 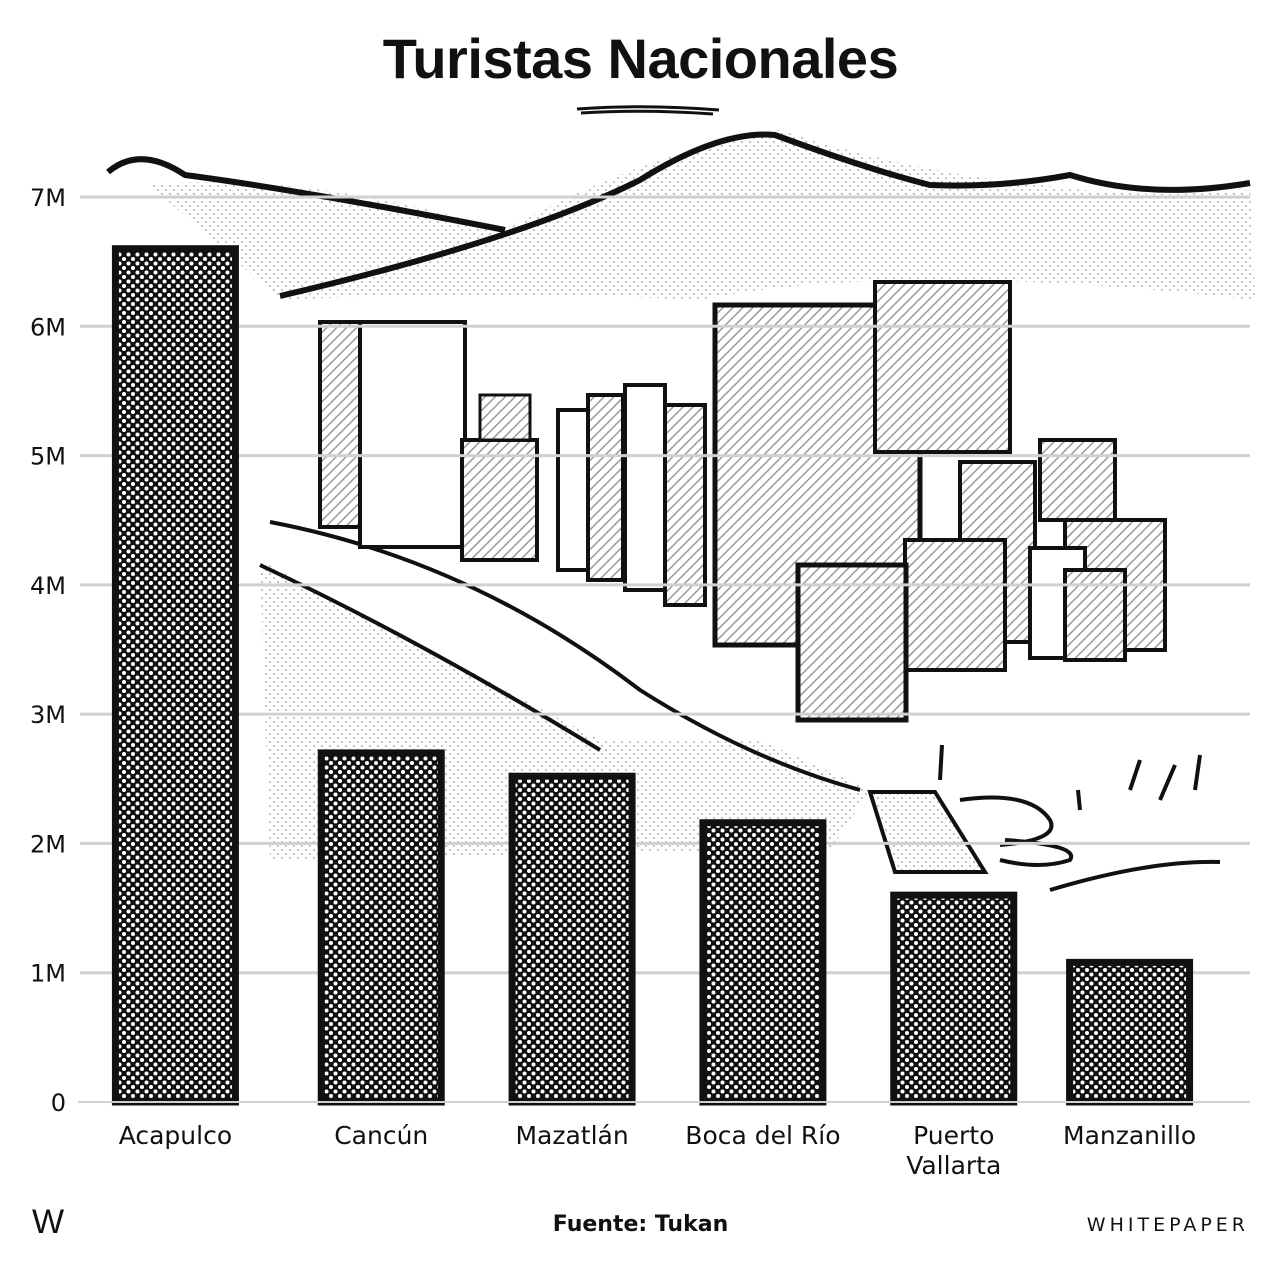 I want to click on y-tick-label: 0, so click(x=58, y=1103).